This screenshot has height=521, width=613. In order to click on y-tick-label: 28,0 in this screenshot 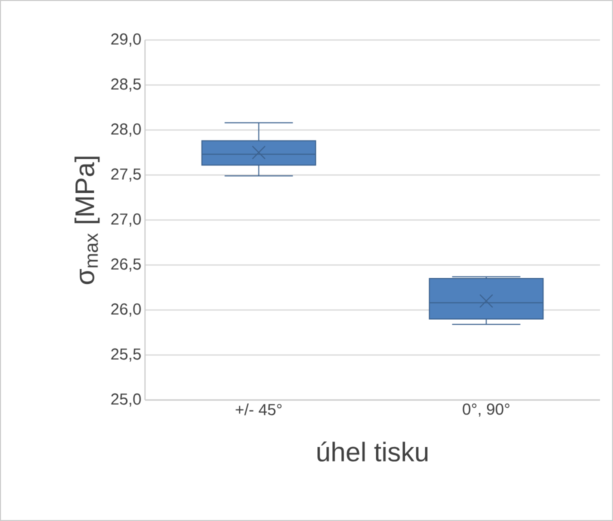, I will do `click(126, 130)`.